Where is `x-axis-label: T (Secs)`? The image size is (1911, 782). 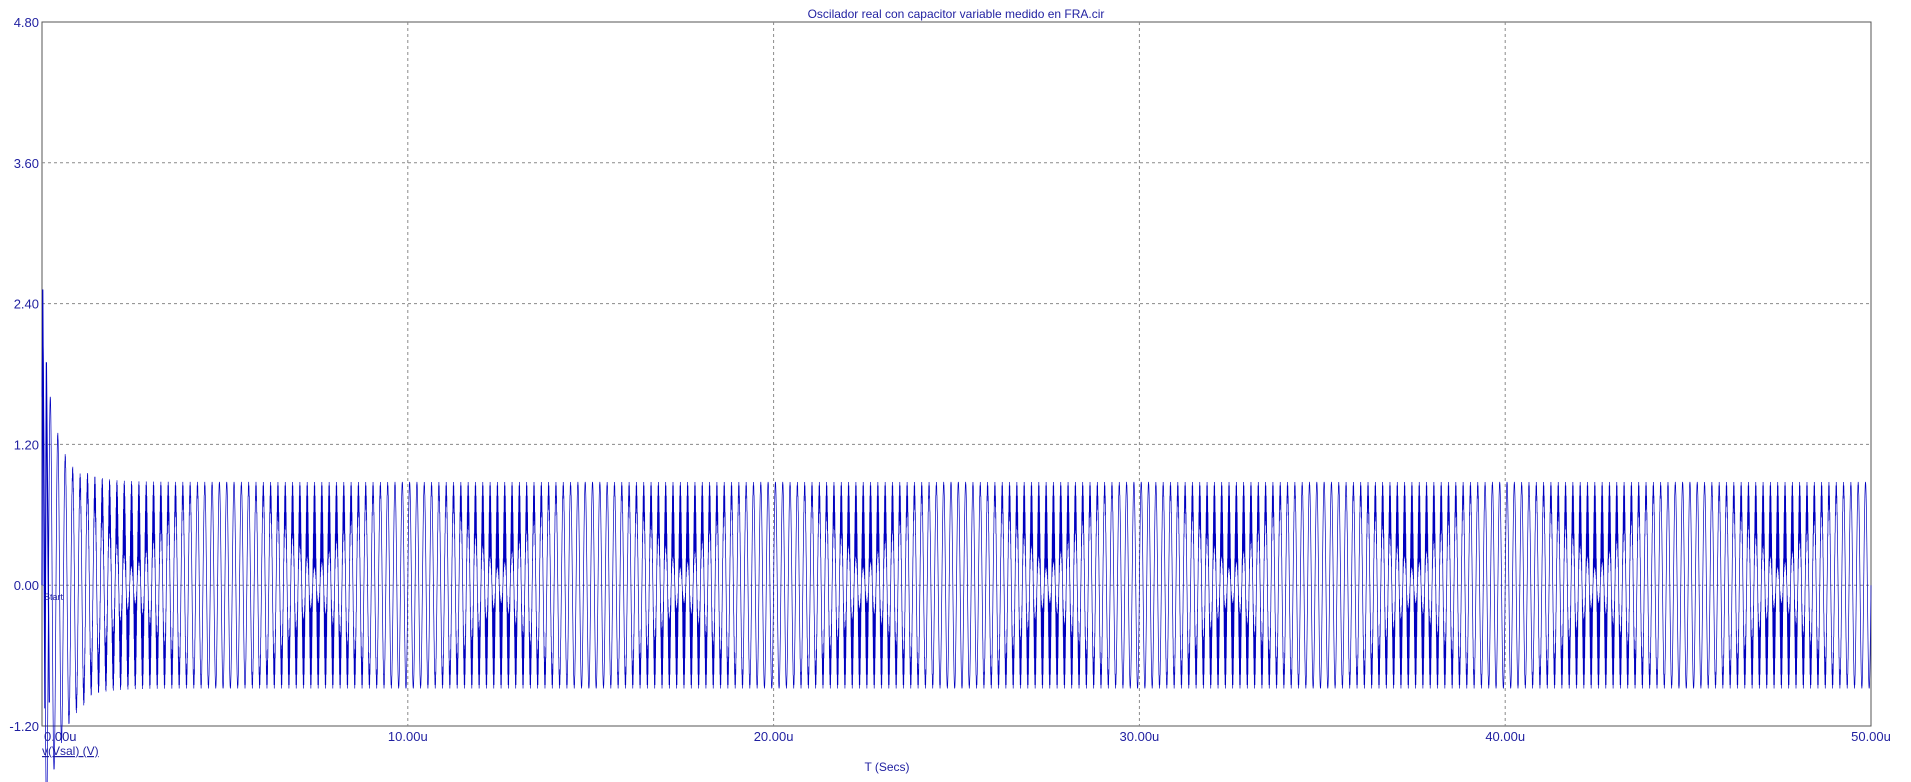
x-axis-label: T (Secs) is located at coordinates (886, 767).